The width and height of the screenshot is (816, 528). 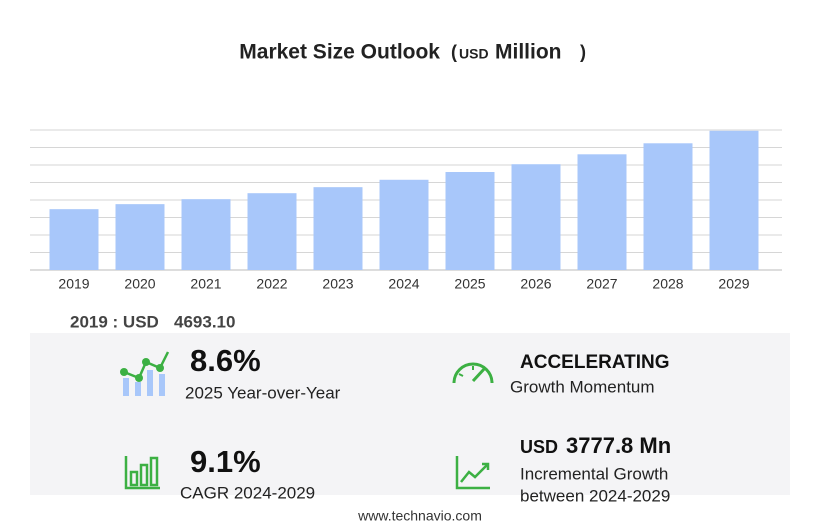 What do you see at coordinates (582, 386) in the screenshot?
I see `momentum-label: Growth Momentum` at bounding box center [582, 386].